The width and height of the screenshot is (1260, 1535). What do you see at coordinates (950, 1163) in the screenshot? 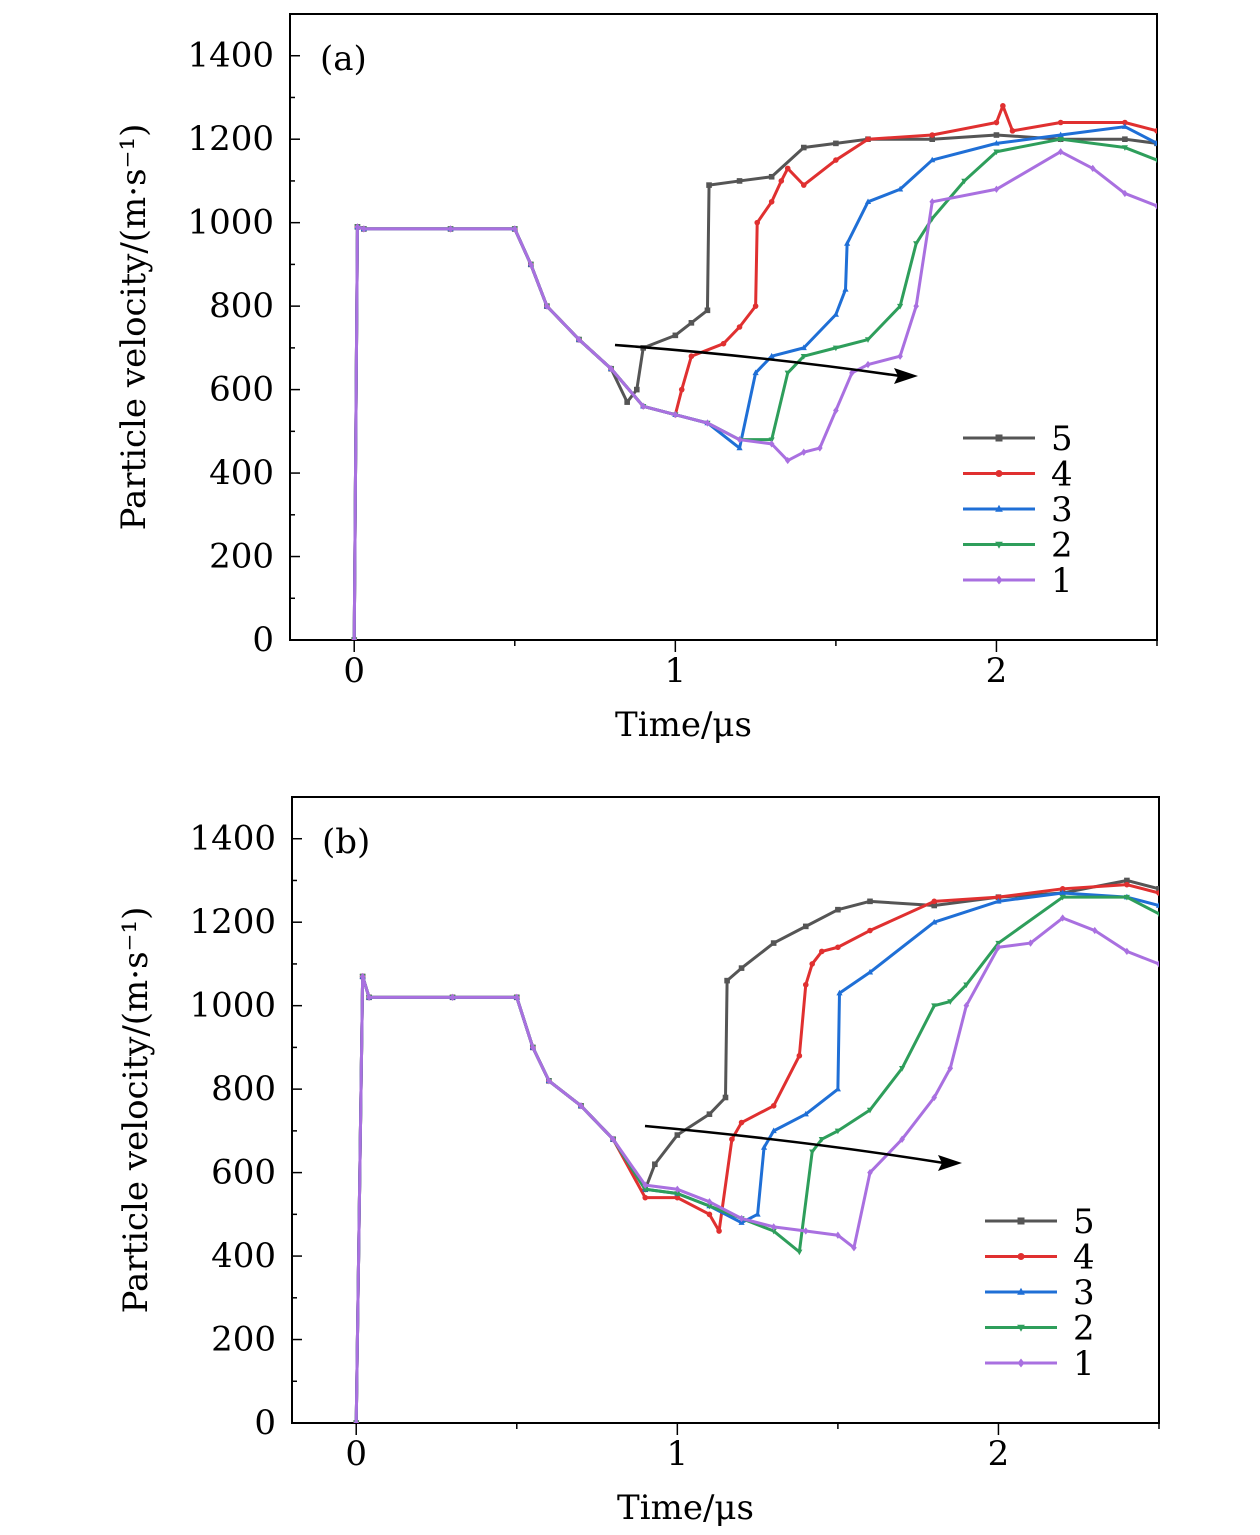
I see `trend-arrow-head` at bounding box center [950, 1163].